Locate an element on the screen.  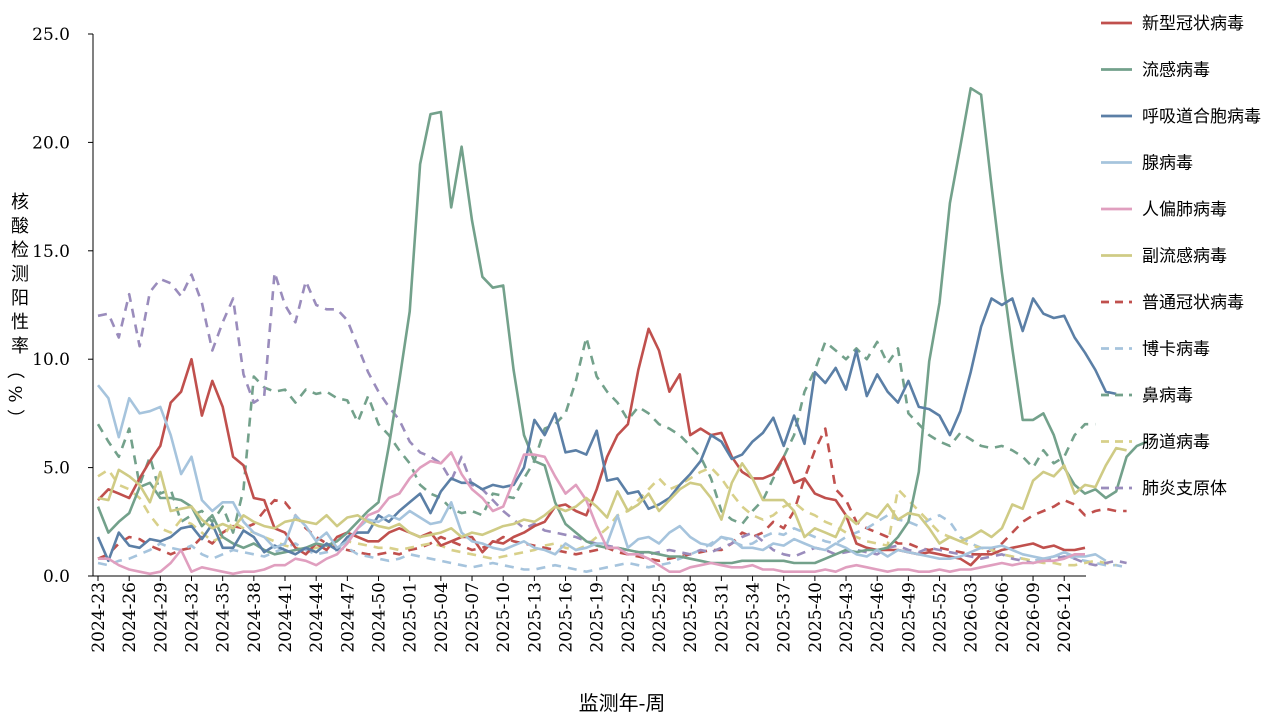
y-label-char: 检 is located at coordinates (20, 250).